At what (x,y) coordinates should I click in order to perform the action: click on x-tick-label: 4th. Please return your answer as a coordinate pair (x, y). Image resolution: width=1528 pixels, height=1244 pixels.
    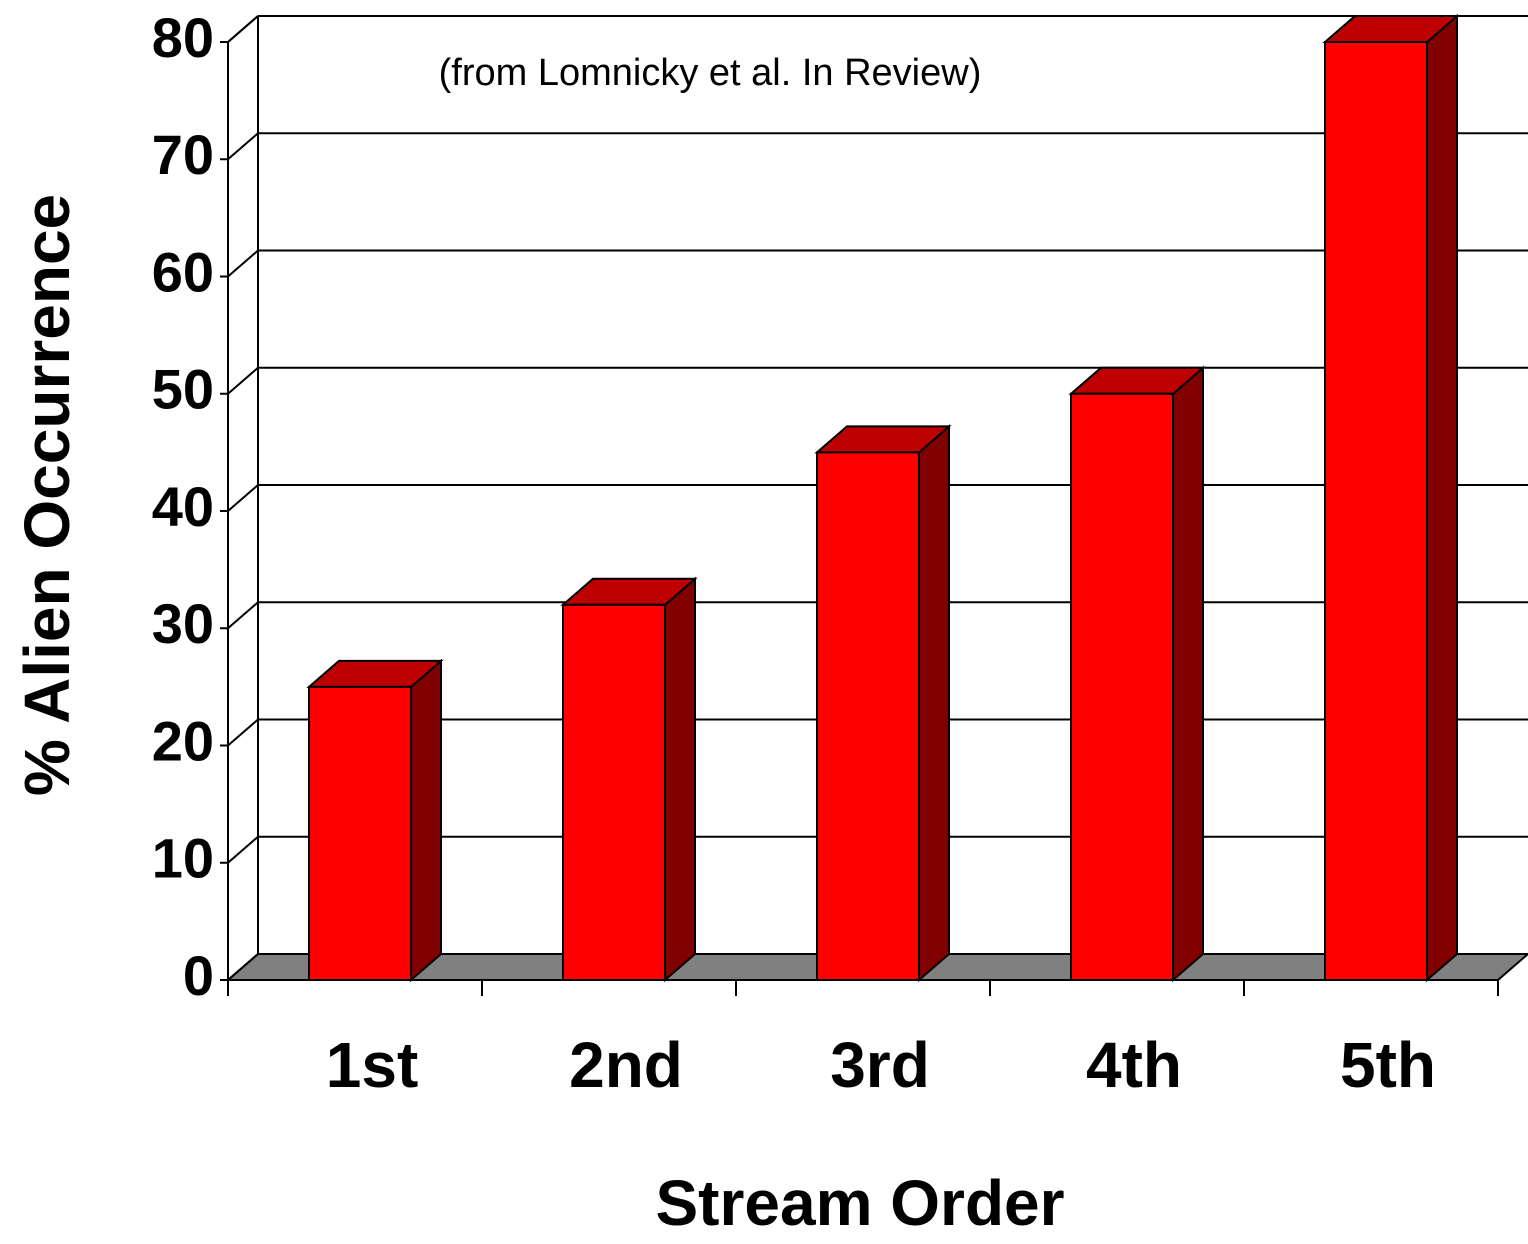
    Looking at the image, I should click on (1134, 1065).